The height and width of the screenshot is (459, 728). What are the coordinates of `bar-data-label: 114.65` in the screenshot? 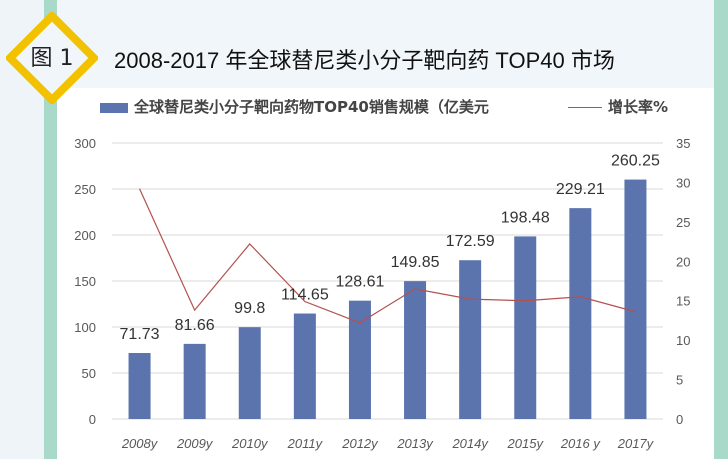 It's located at (305, 295).